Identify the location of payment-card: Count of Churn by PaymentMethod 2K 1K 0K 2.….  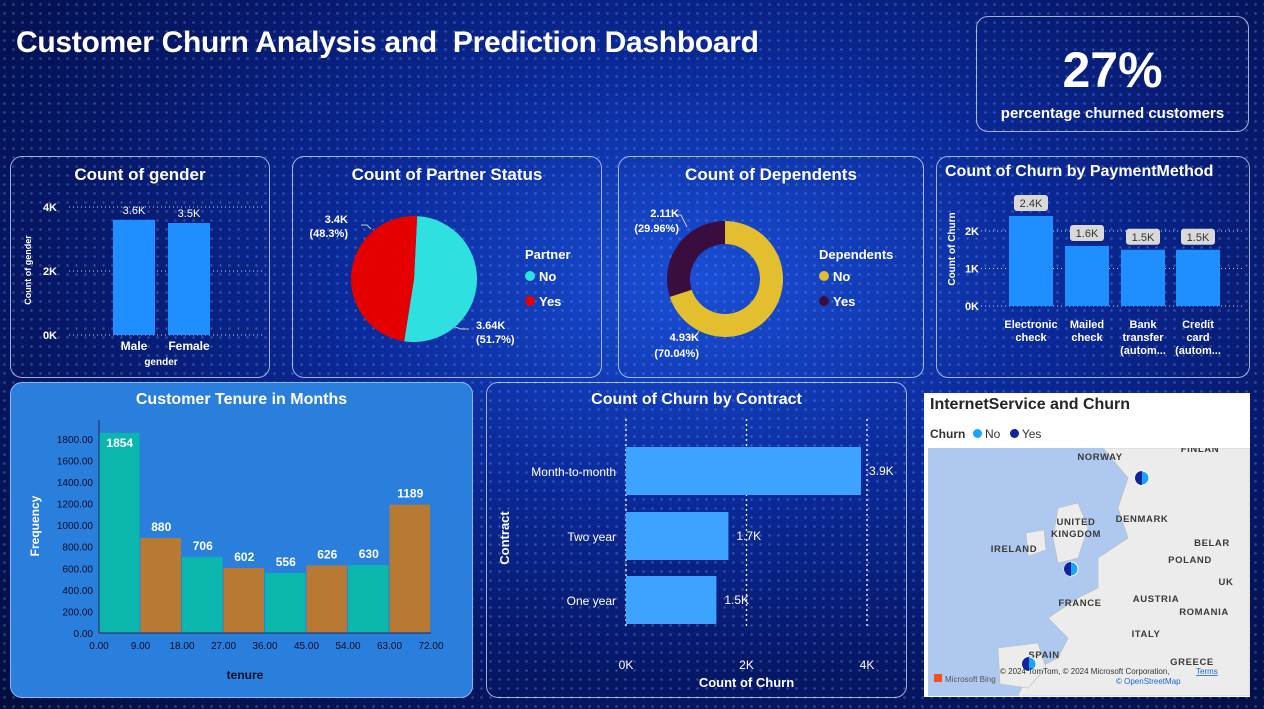
(1093, 267).